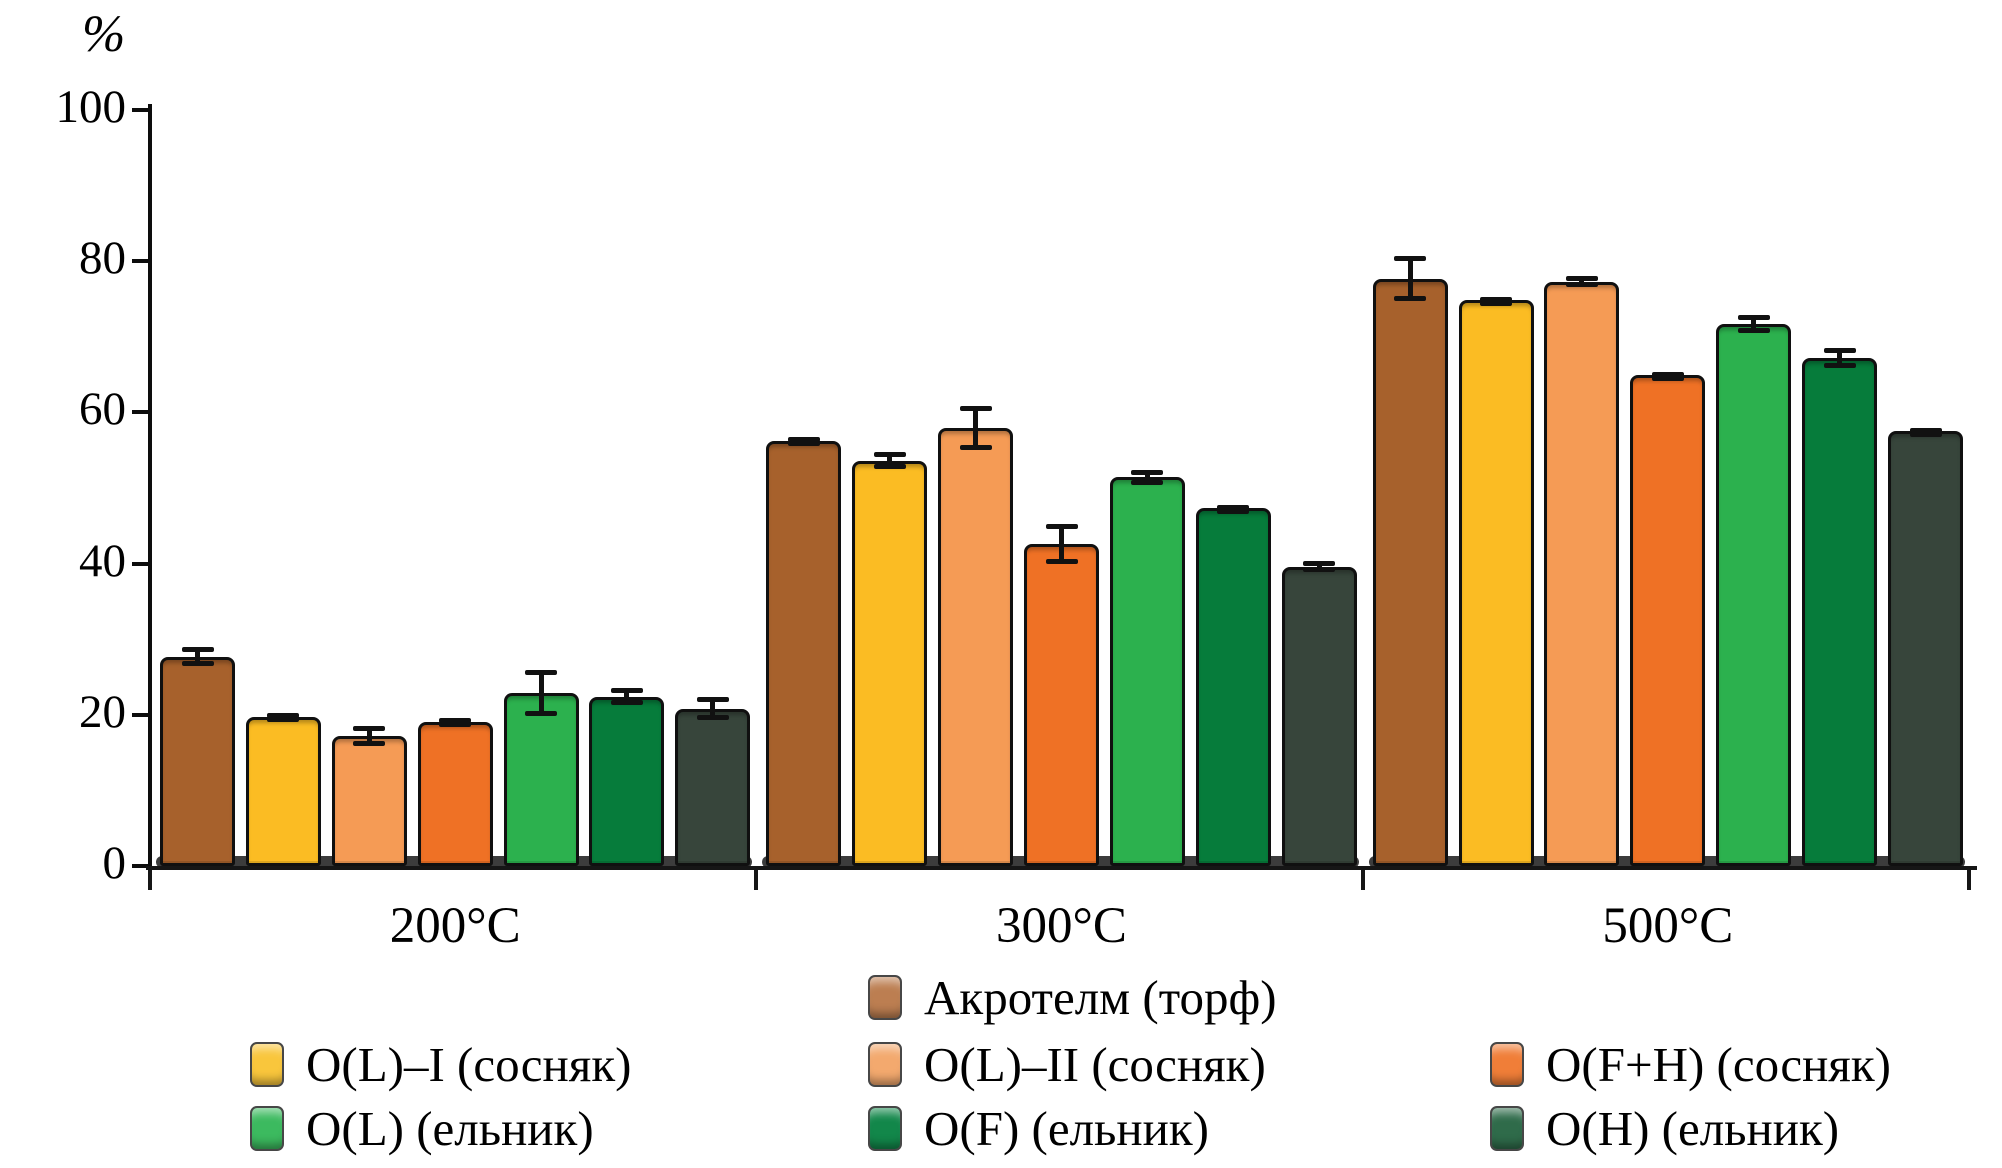 This screenshot has height=1168, width=2002. I want to click on legend-label: Акротелм (торф), so click(1100, 997).